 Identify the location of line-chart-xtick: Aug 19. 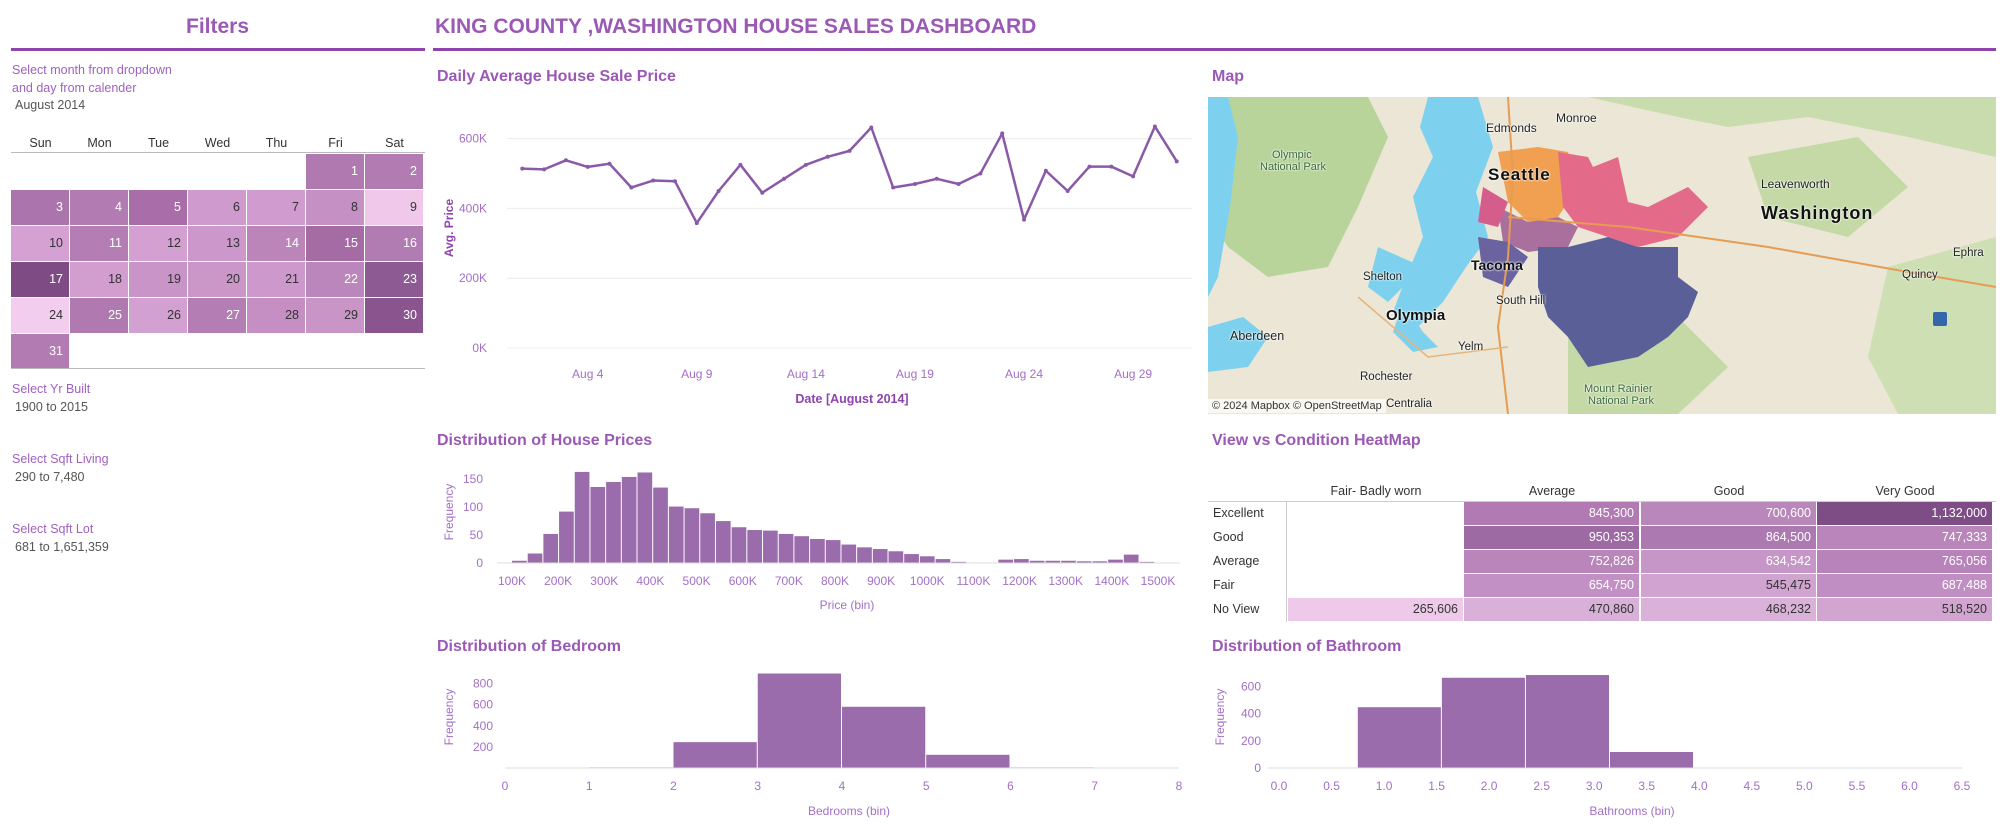
(915, 374).